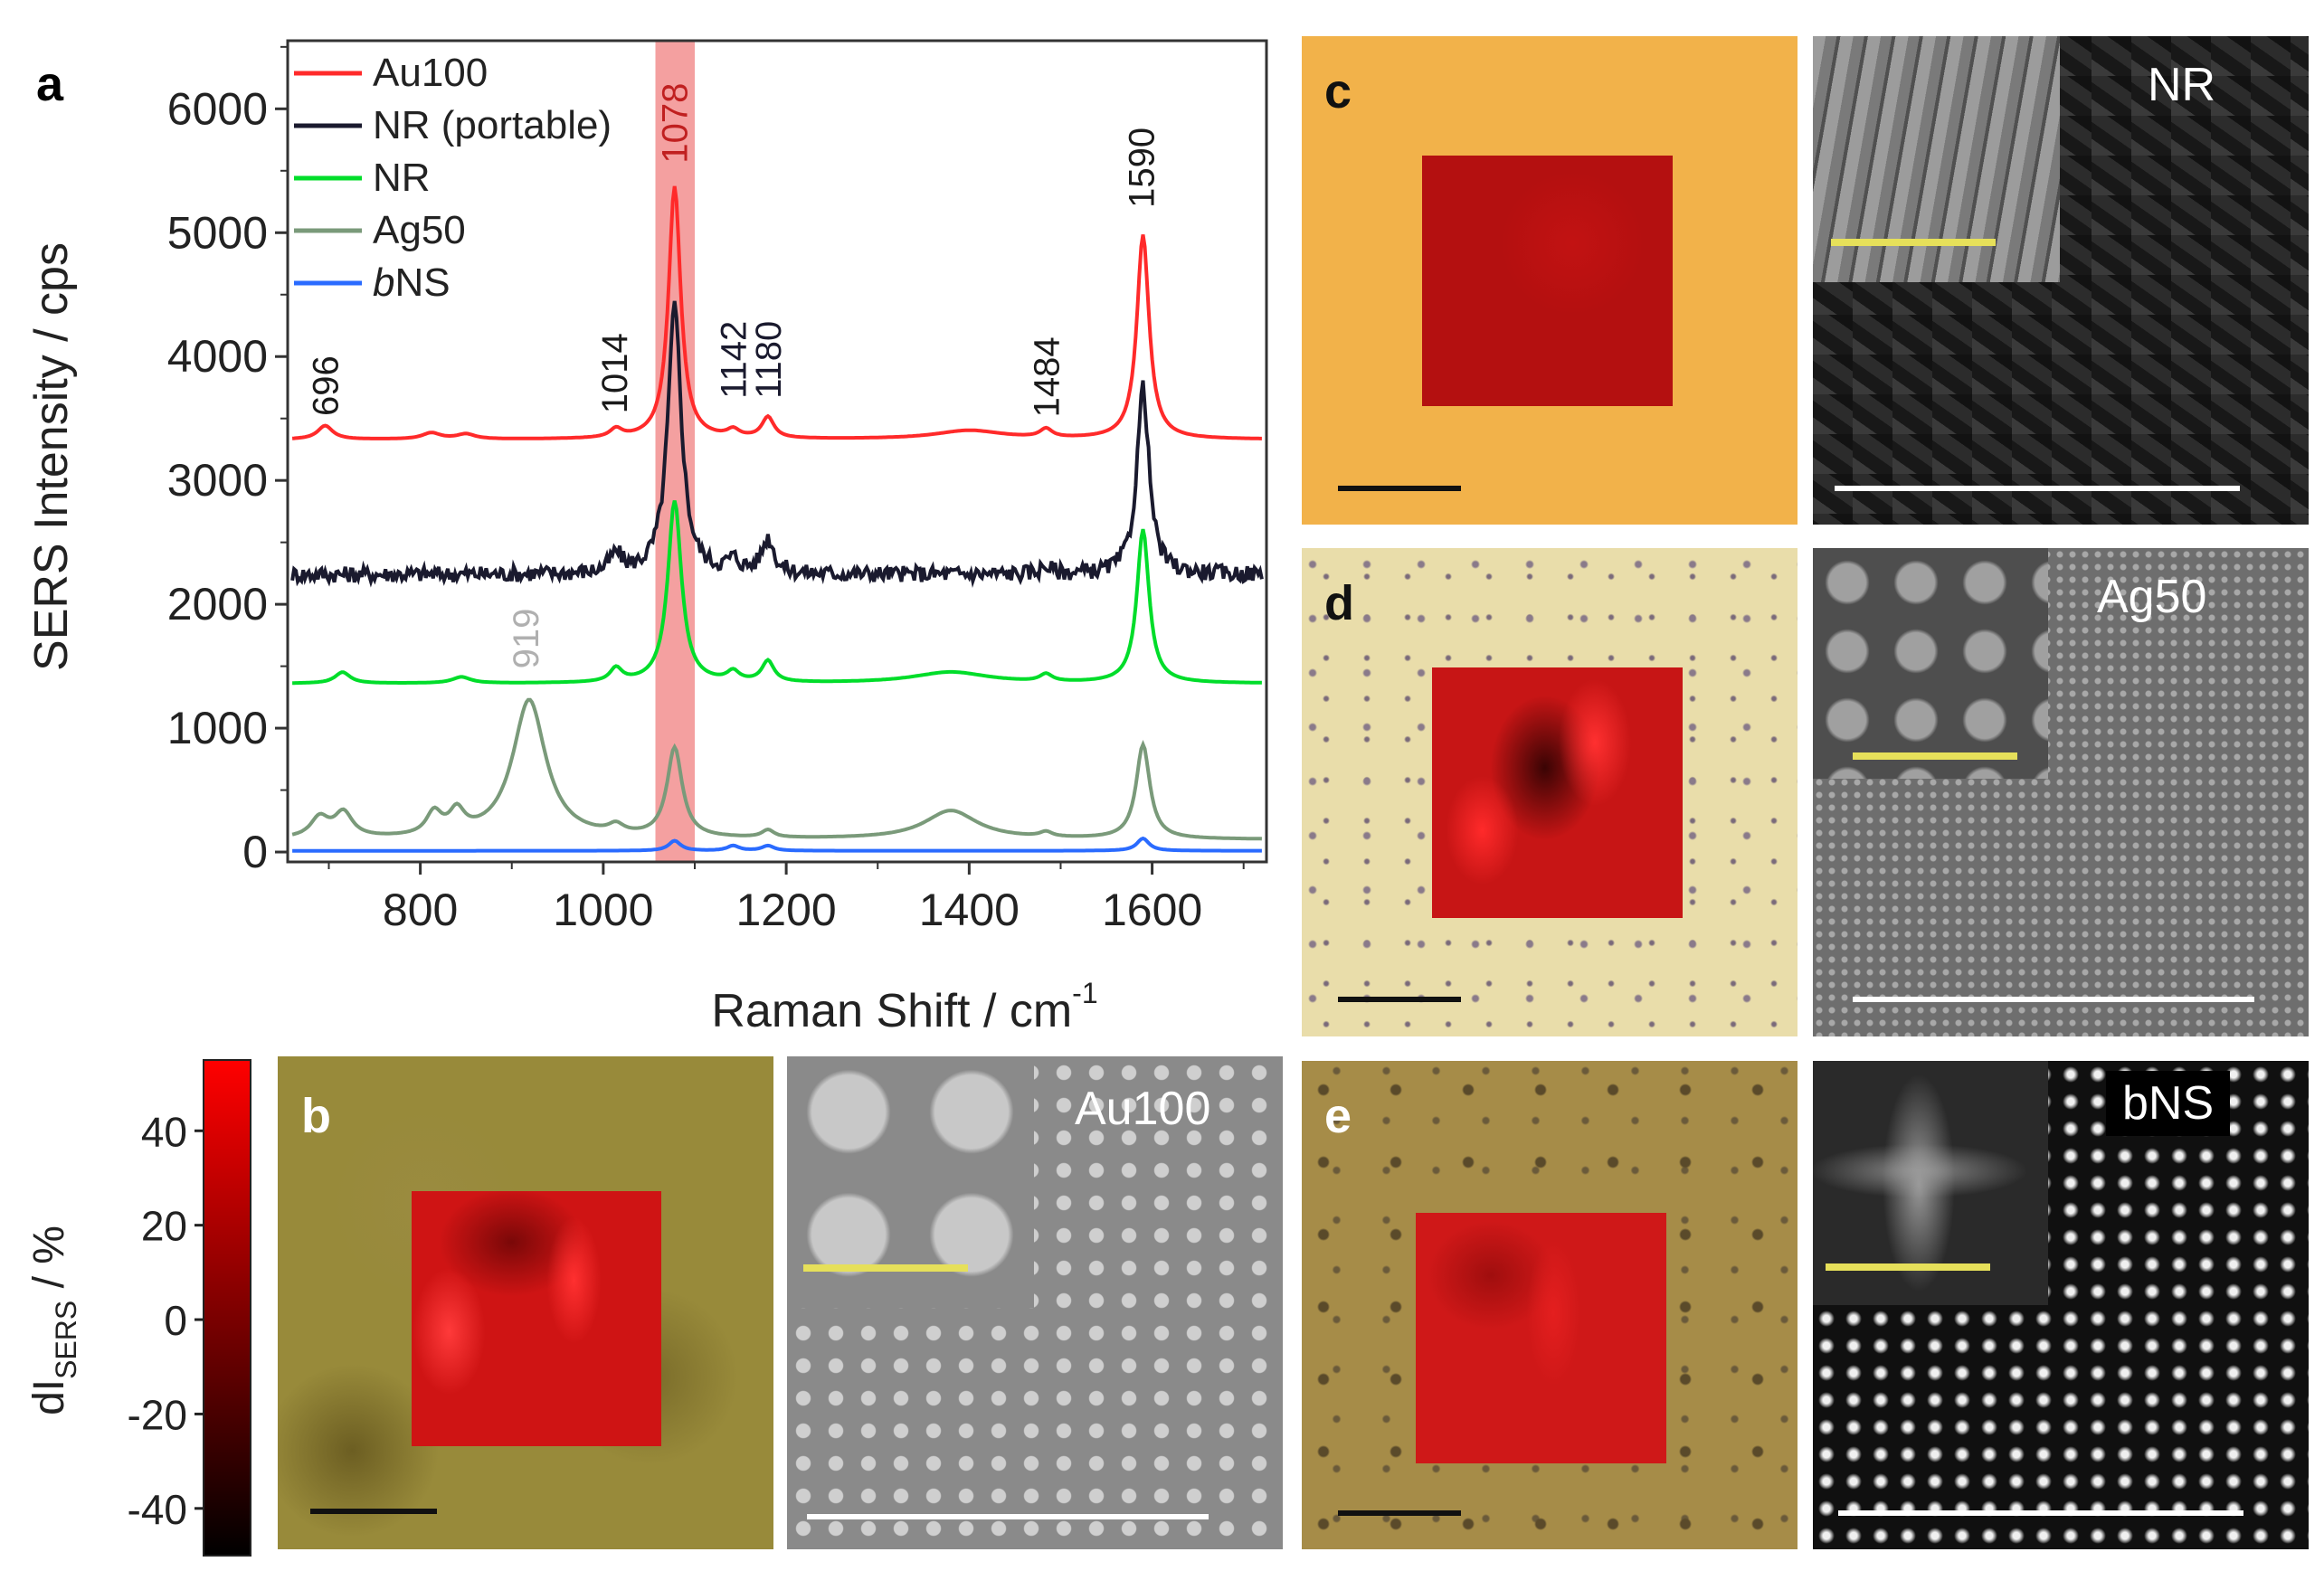  What do you see at coordinates (53, 1320) in the screenshot?
I see `colorbar-label: dISERS / %` at bounding box center [53, 1320].